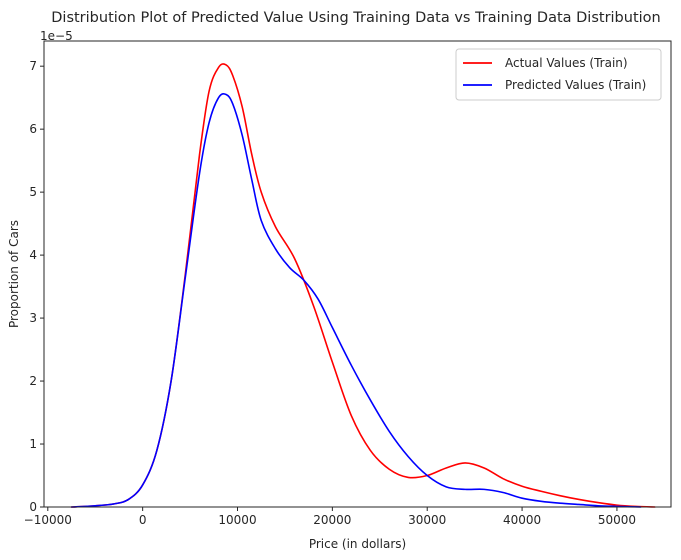 The width and height of the screenshot is (681, 560). I want to click on x-tick-label: 20000, so click(332, 520).